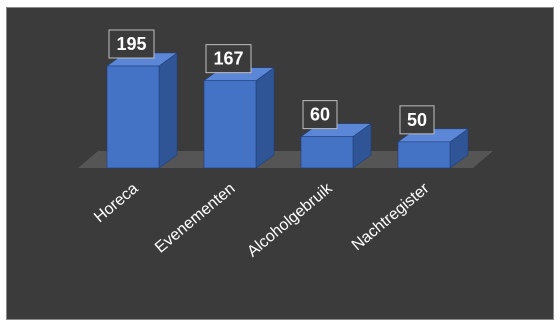 The image size is (560, 326). I want to click on bar-evenementen, so click(230, 124).